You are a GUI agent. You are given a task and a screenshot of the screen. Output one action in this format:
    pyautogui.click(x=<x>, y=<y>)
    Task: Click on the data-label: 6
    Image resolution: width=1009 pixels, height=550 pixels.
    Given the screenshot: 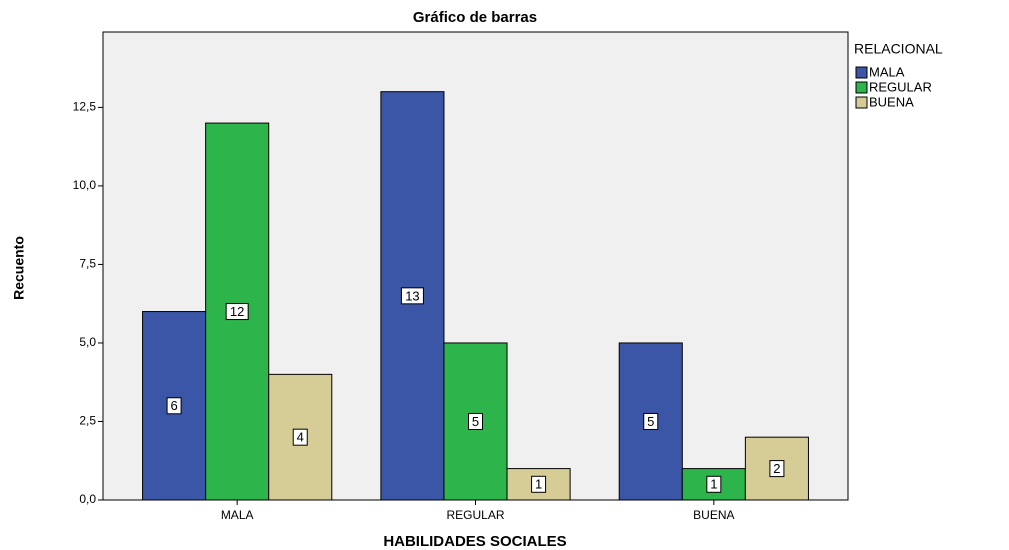 What is the action you would take?
    pyautogui.click(x=173, y=405)
    